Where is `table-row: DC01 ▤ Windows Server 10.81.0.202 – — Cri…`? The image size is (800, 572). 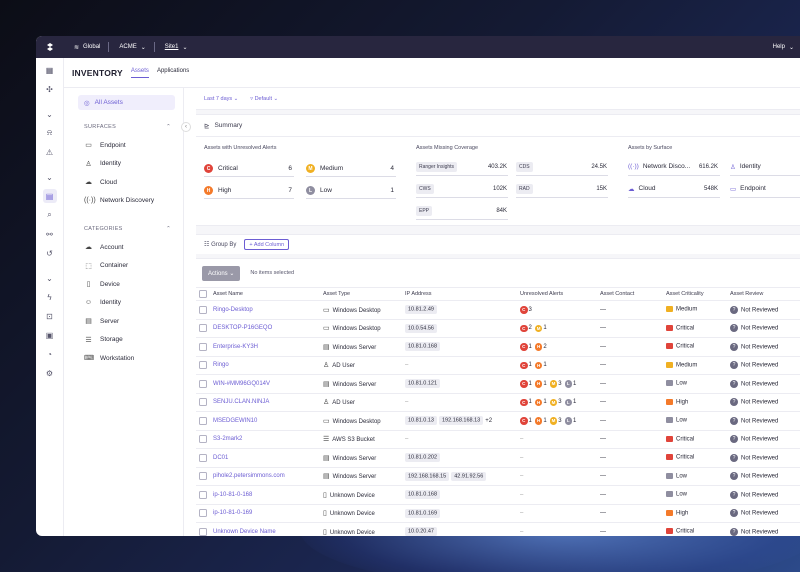
table-row: DC01 ▤ Windows Server 10.81.0.202 – — Cri… is located at coordinates (498, 458).